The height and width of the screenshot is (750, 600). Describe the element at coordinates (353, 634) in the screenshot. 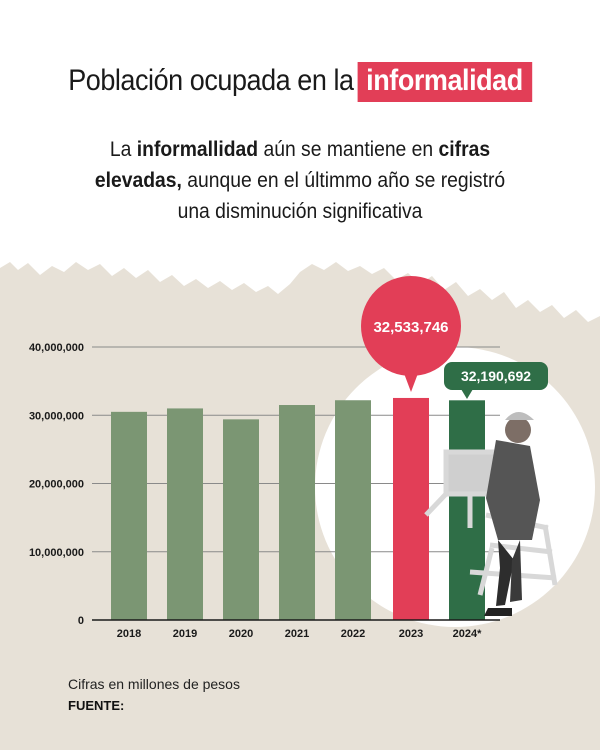

I see `x-tick-label: 2022` at that location.